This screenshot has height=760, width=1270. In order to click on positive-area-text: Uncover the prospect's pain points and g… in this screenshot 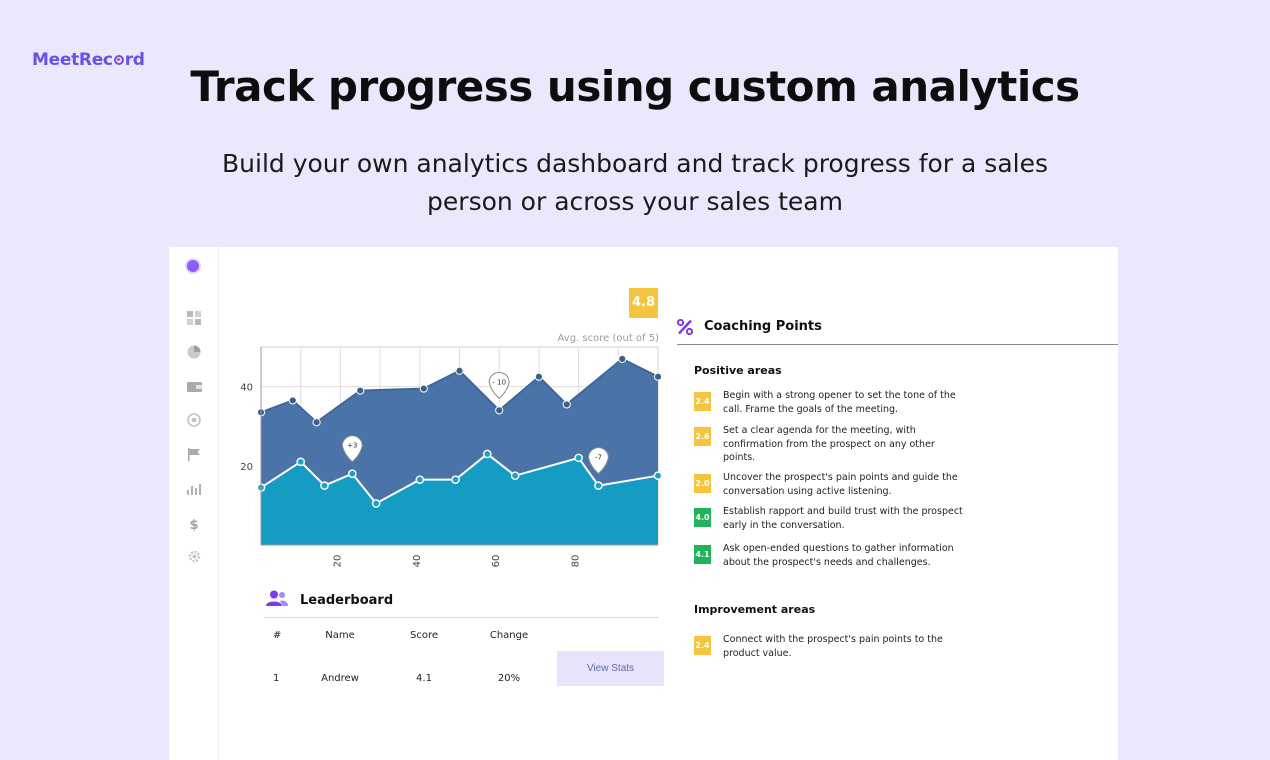, I will do `click(840, 484)`.